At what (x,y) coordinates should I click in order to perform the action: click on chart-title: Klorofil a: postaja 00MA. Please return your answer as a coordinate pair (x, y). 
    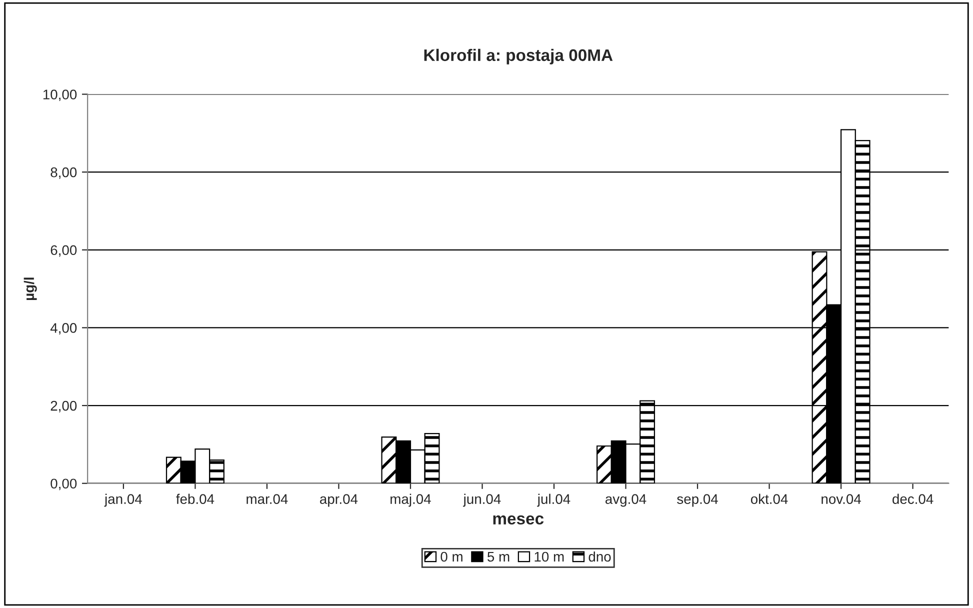
    Looking at the image, I should click on (518, 56).